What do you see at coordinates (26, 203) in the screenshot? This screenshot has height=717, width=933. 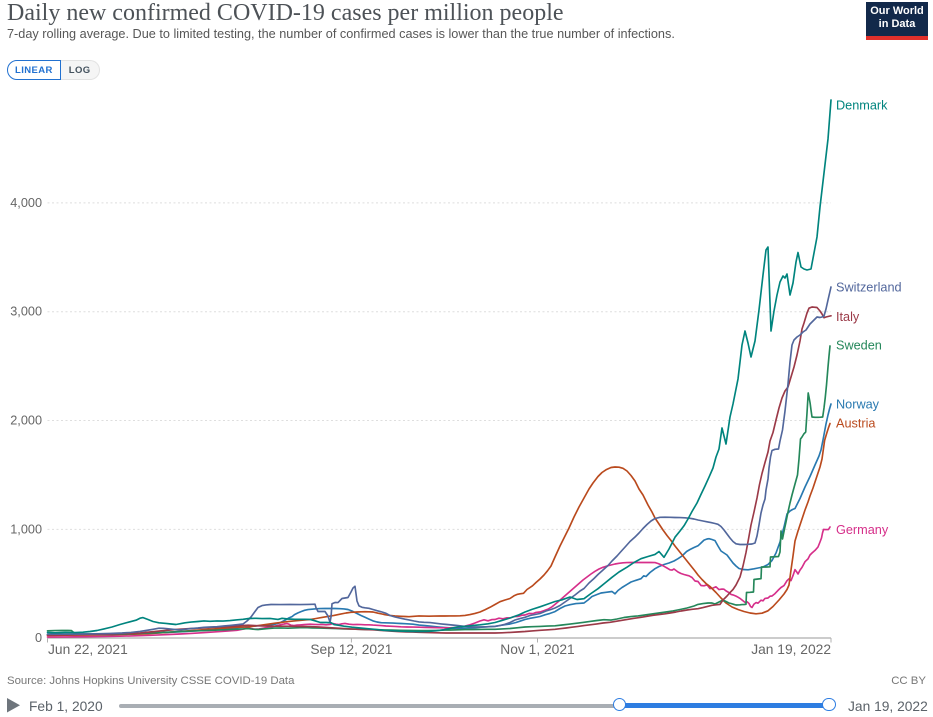 I see `svg-text: 4,000` at bounding box center [26, 203].